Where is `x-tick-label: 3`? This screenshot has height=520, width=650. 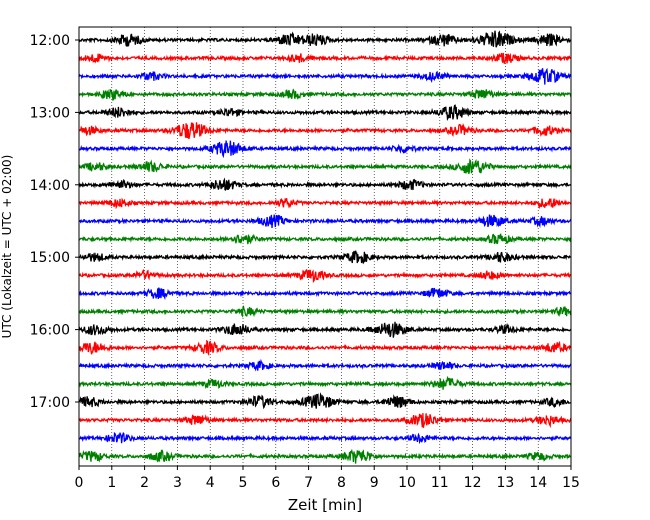 x-tick-label: 3 is located at coordinates (177, 483).